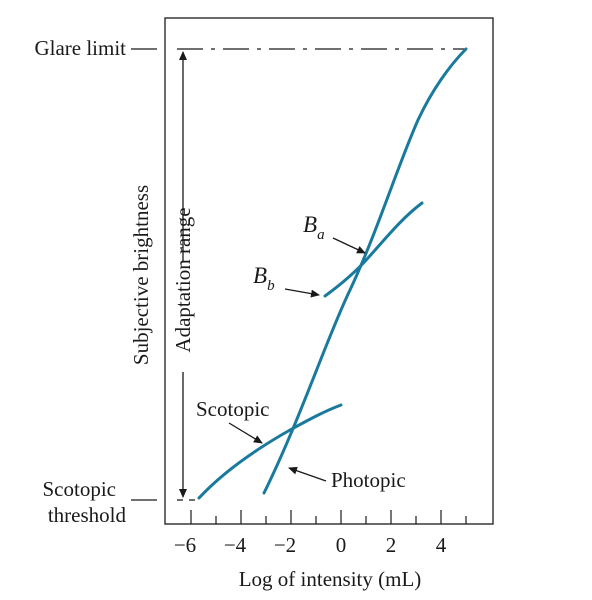  I want to click on b-b-label: Bb, so click(264, 278).